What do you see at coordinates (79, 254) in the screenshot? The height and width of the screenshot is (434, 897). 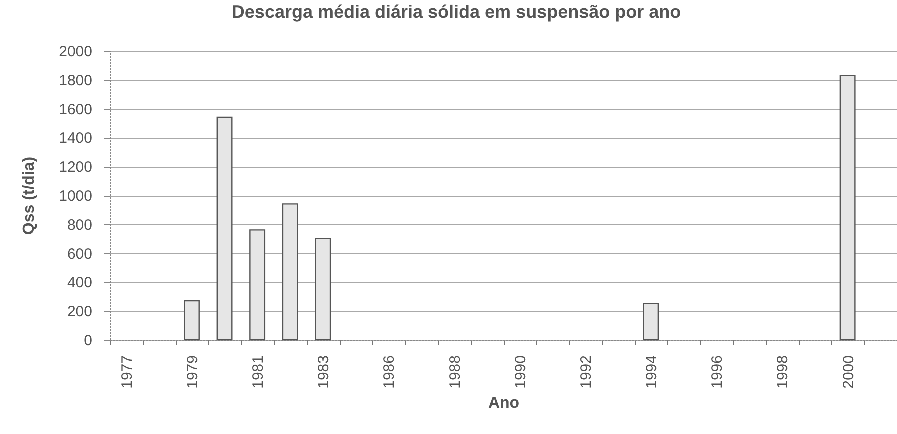 I see `y-tick-label: 600` at bounding box center [79, 254].